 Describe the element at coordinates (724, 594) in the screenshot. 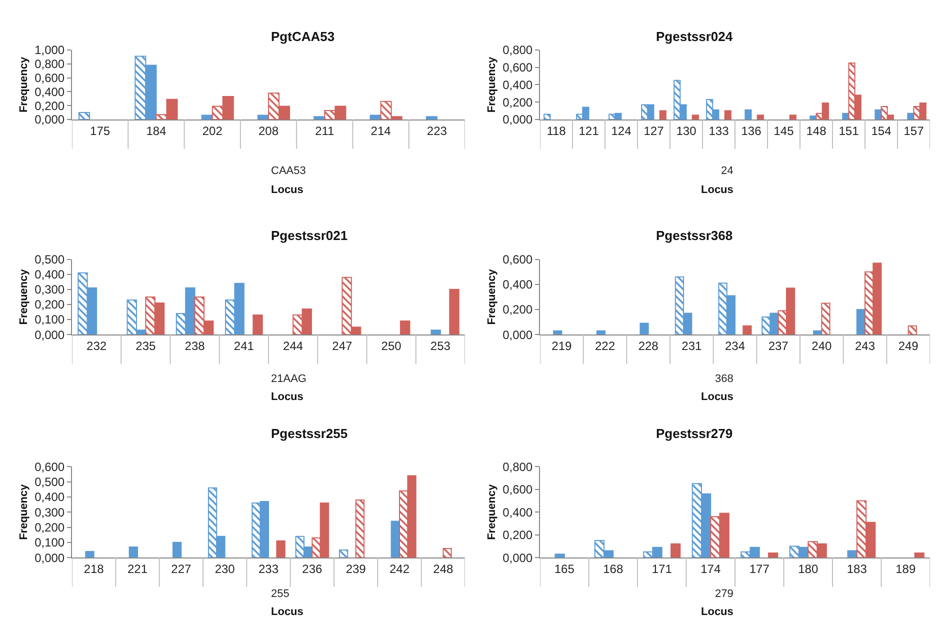

I see `text: 279` at that location.